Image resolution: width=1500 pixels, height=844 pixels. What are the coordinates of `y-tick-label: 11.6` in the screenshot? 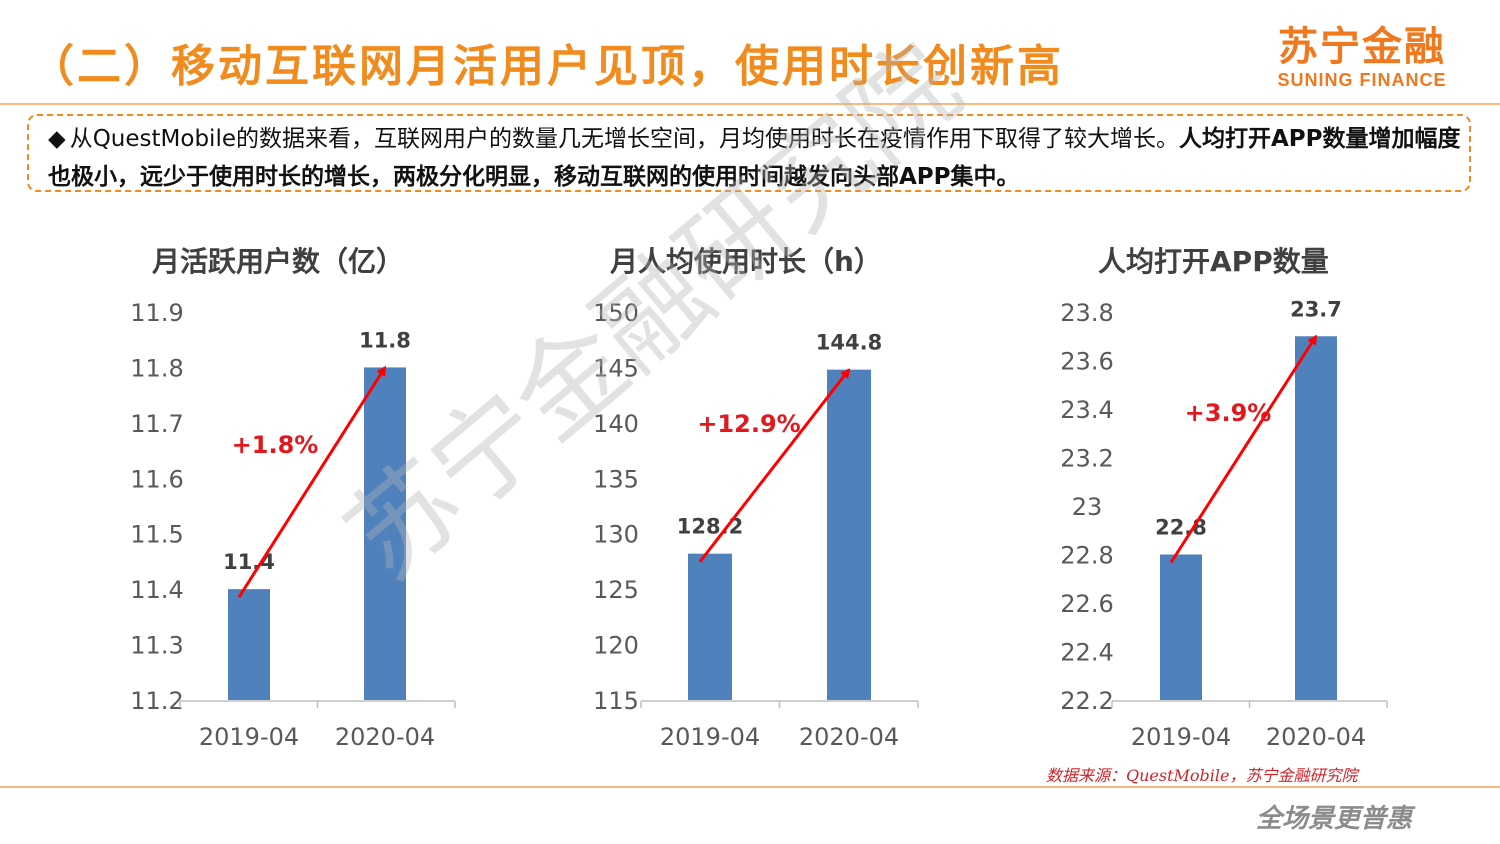 It's located at (156, 479).